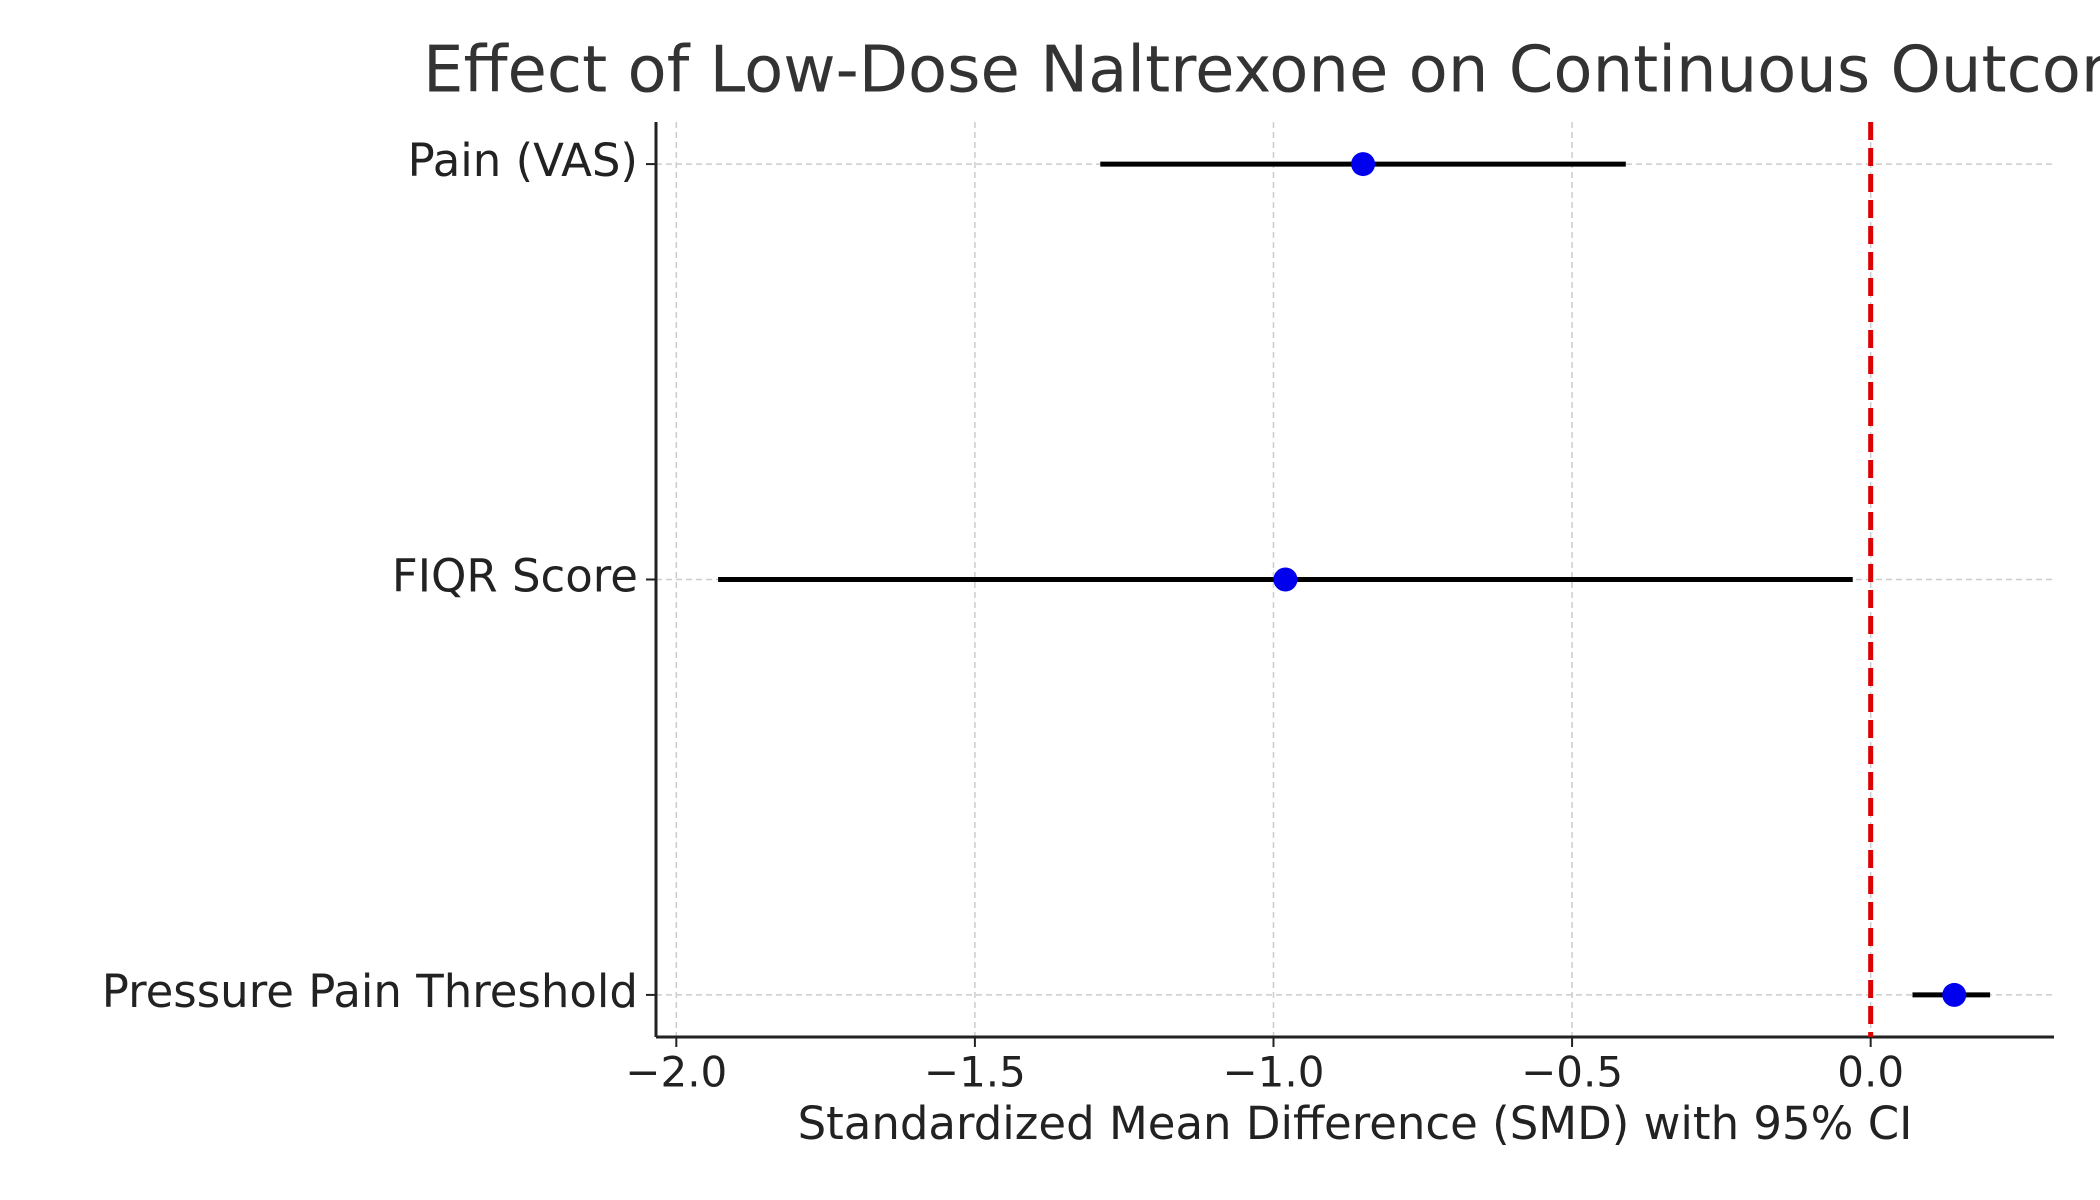 The height and width of the screenshot is (1200, 2100). Describe the element at coordinates (523, 160) in the screenshot. I see `y-tick-label: Pain (VAS)` at that location.